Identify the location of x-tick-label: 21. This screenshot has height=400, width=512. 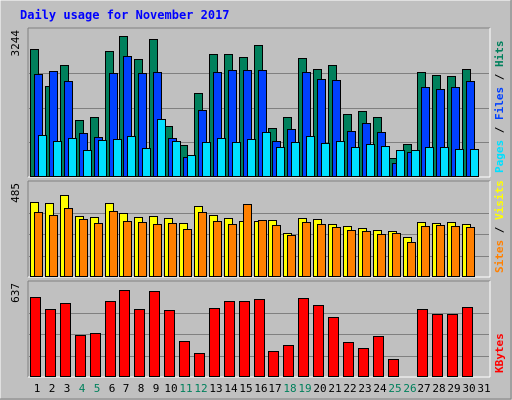
(334, 388).